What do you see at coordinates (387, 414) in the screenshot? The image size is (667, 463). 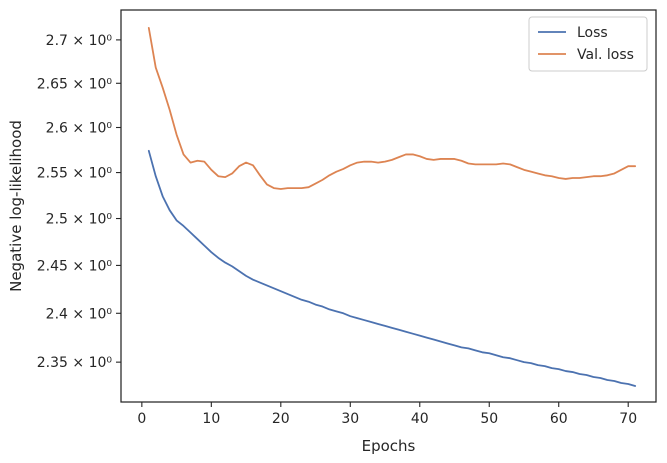 I see `x-axis: 0 10 20 30 40 50 60 70` at bounding box center [387, 414].